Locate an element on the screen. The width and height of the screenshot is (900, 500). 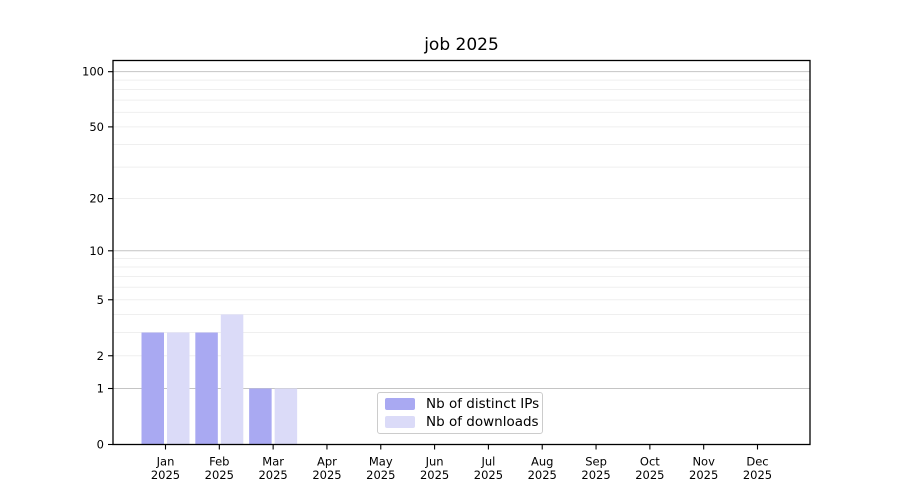
x-tick-year-mar: 2025 is located at coordinates (272, 475).